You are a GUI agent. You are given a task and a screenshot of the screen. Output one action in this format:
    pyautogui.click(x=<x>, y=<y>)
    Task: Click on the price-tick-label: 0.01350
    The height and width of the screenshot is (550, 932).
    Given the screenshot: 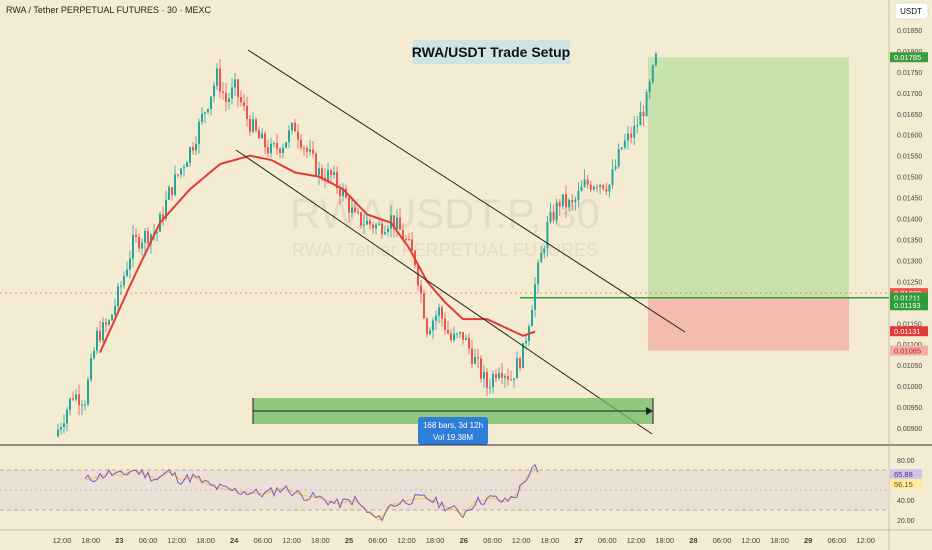 What is the action you would take?
    pyautogui.click(x=909, y=240)
    